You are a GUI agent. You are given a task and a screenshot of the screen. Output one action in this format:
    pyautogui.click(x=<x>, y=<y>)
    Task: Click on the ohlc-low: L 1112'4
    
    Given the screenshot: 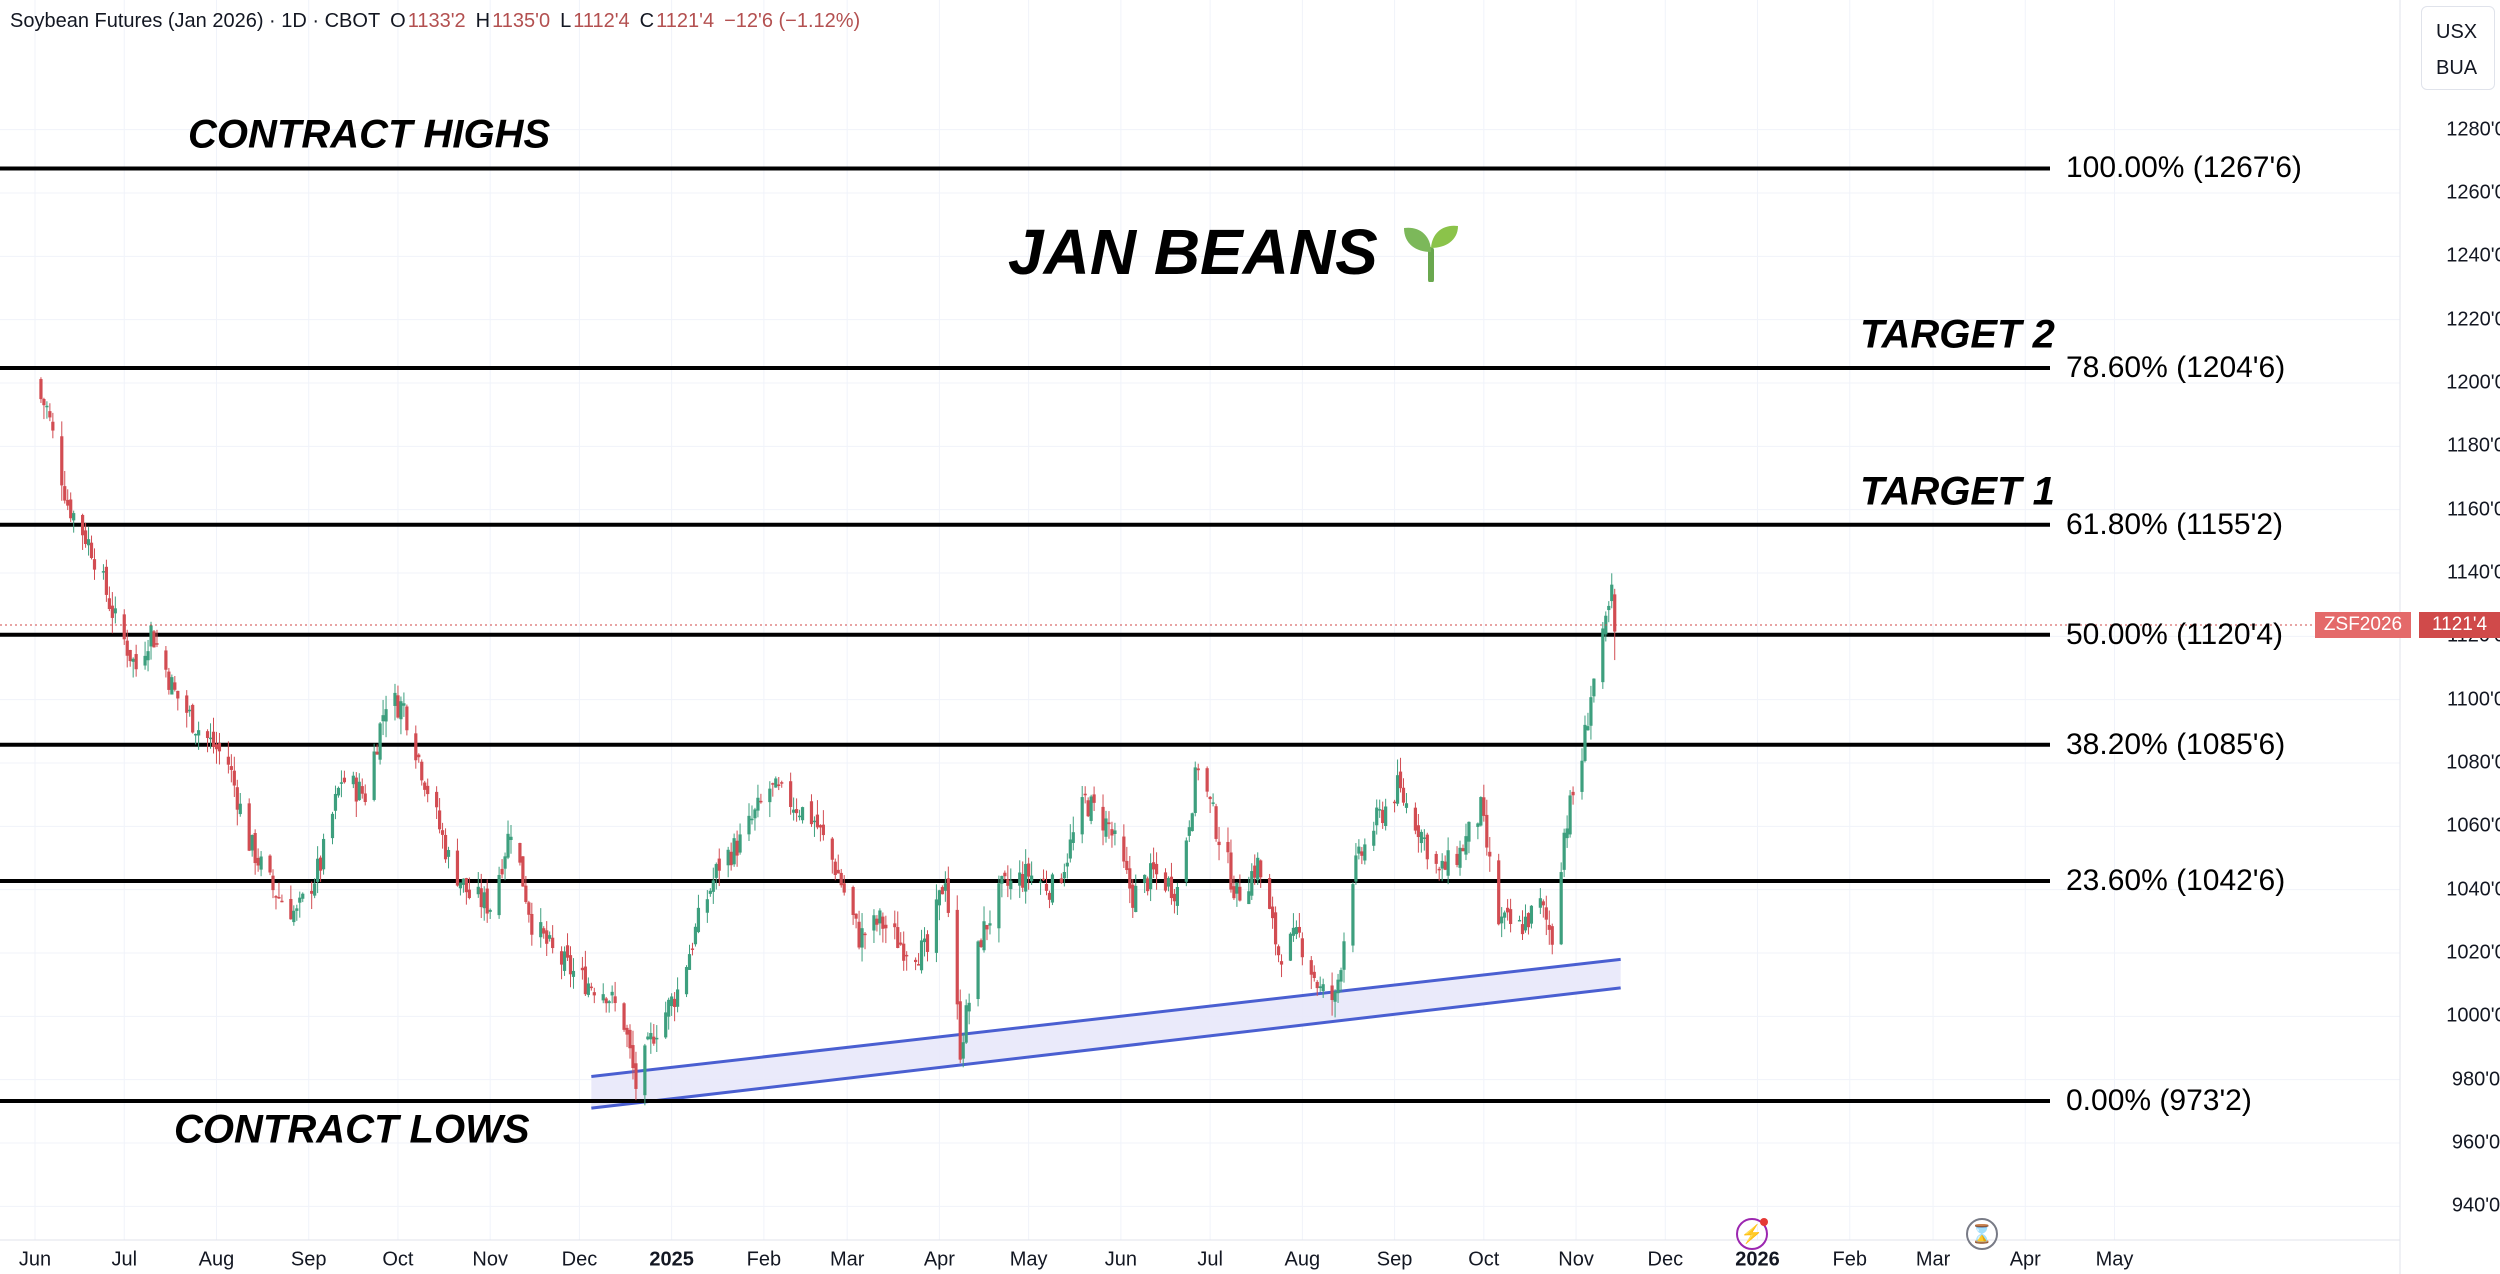 What is the action you would take?
    pyautogui.click(x=595, y=21)
    